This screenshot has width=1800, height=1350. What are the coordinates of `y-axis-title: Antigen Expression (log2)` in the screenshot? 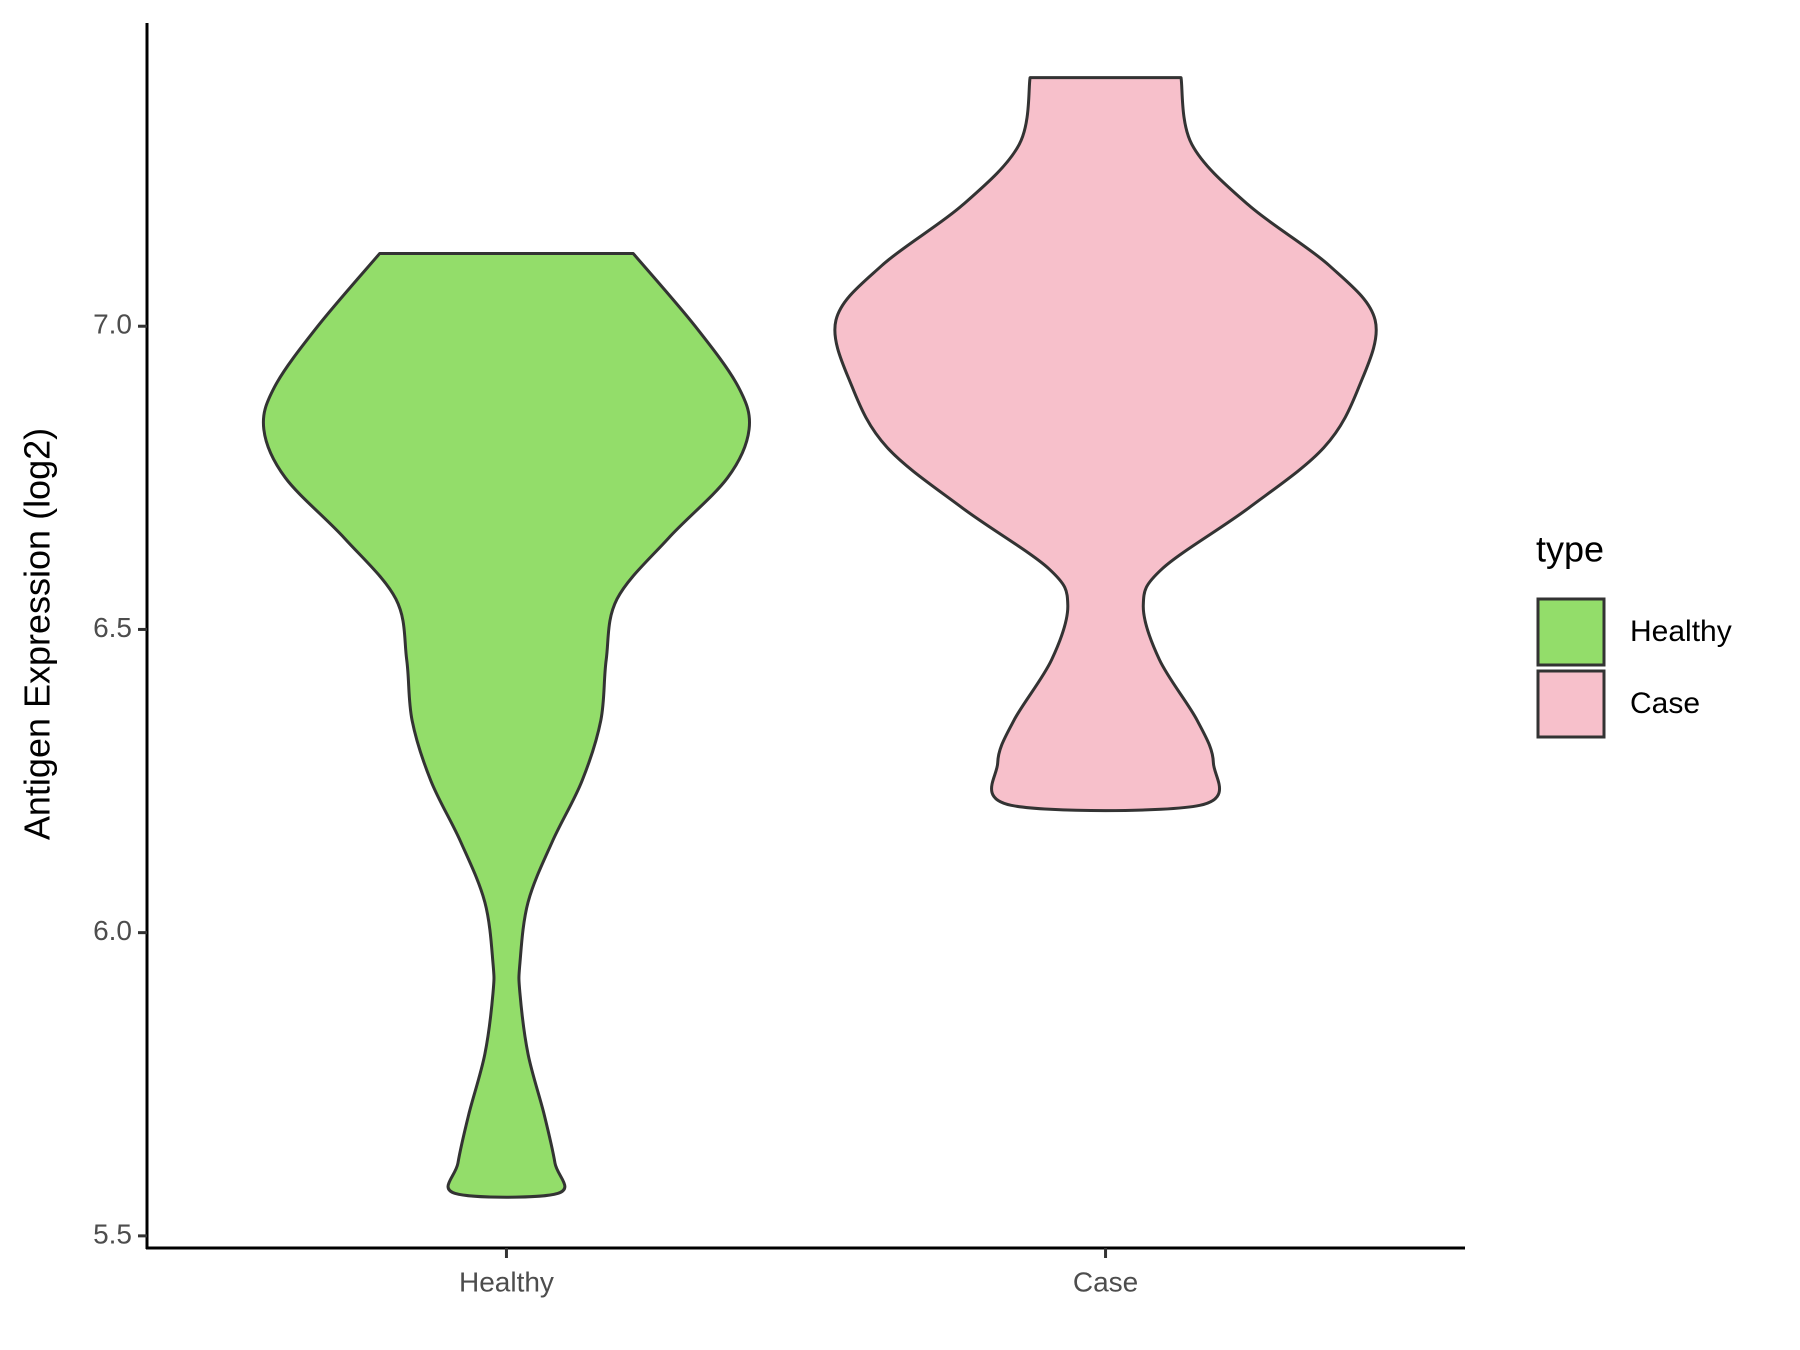 It's located at (37, 634).